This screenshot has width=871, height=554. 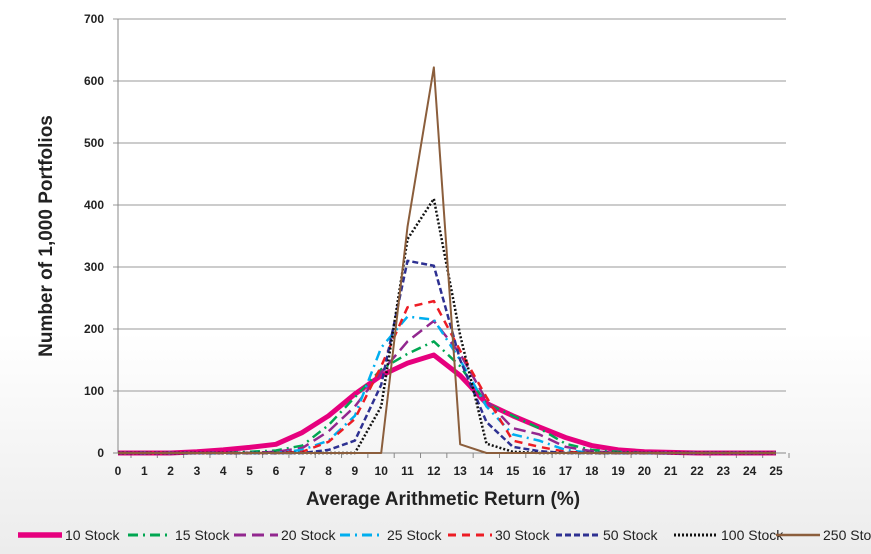 I want to click on x-tick-label: 20, so click(x=645, y=471).